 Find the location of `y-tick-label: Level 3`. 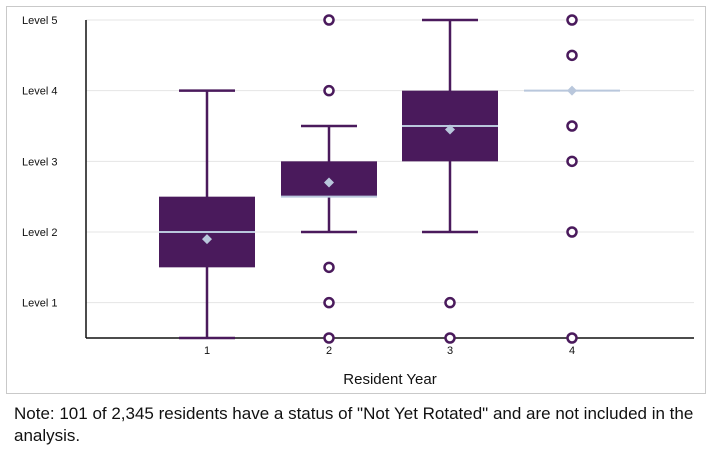

y-tick-label: Level 3 is located at coordinates (39, 162).